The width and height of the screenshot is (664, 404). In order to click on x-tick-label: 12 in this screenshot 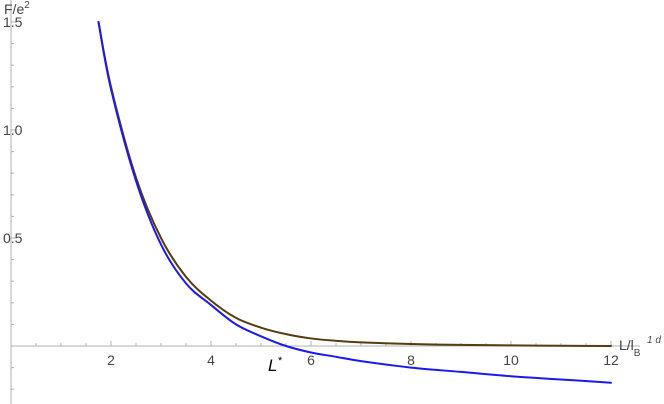, I will do `click(611, 360)`.